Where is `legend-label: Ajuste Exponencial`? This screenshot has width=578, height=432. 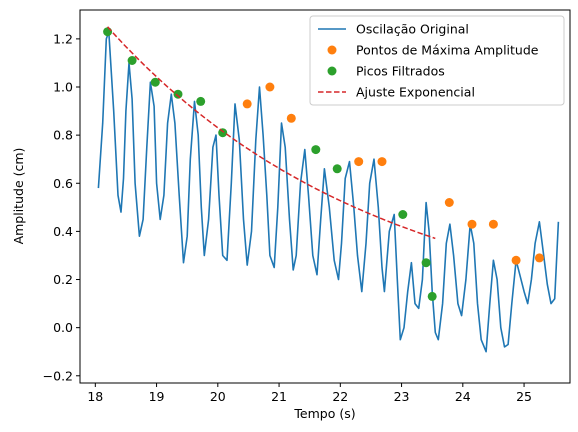
legend-label: Ajuste Exponencial is located at coordinates (415, 92).